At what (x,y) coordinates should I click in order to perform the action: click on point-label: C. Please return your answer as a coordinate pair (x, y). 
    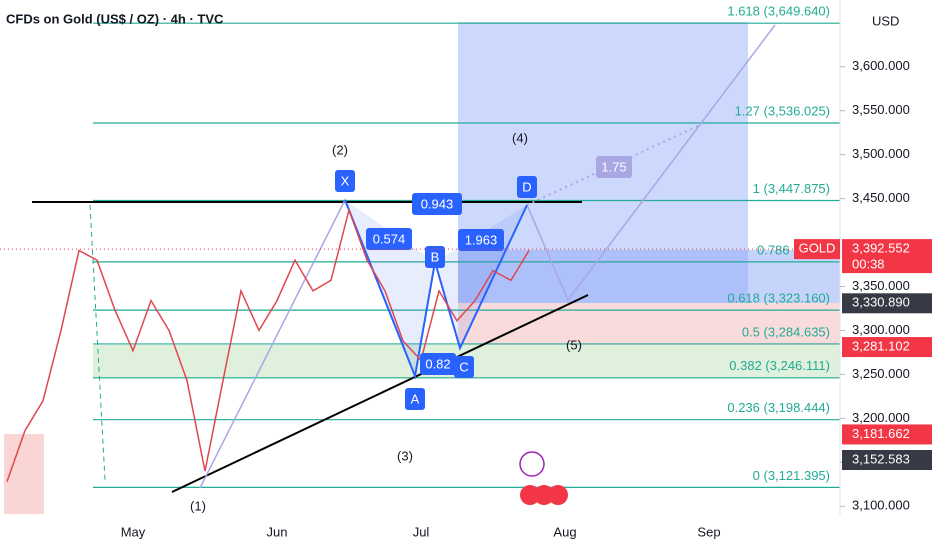
    Looking at the image, I should click on (463, 366).